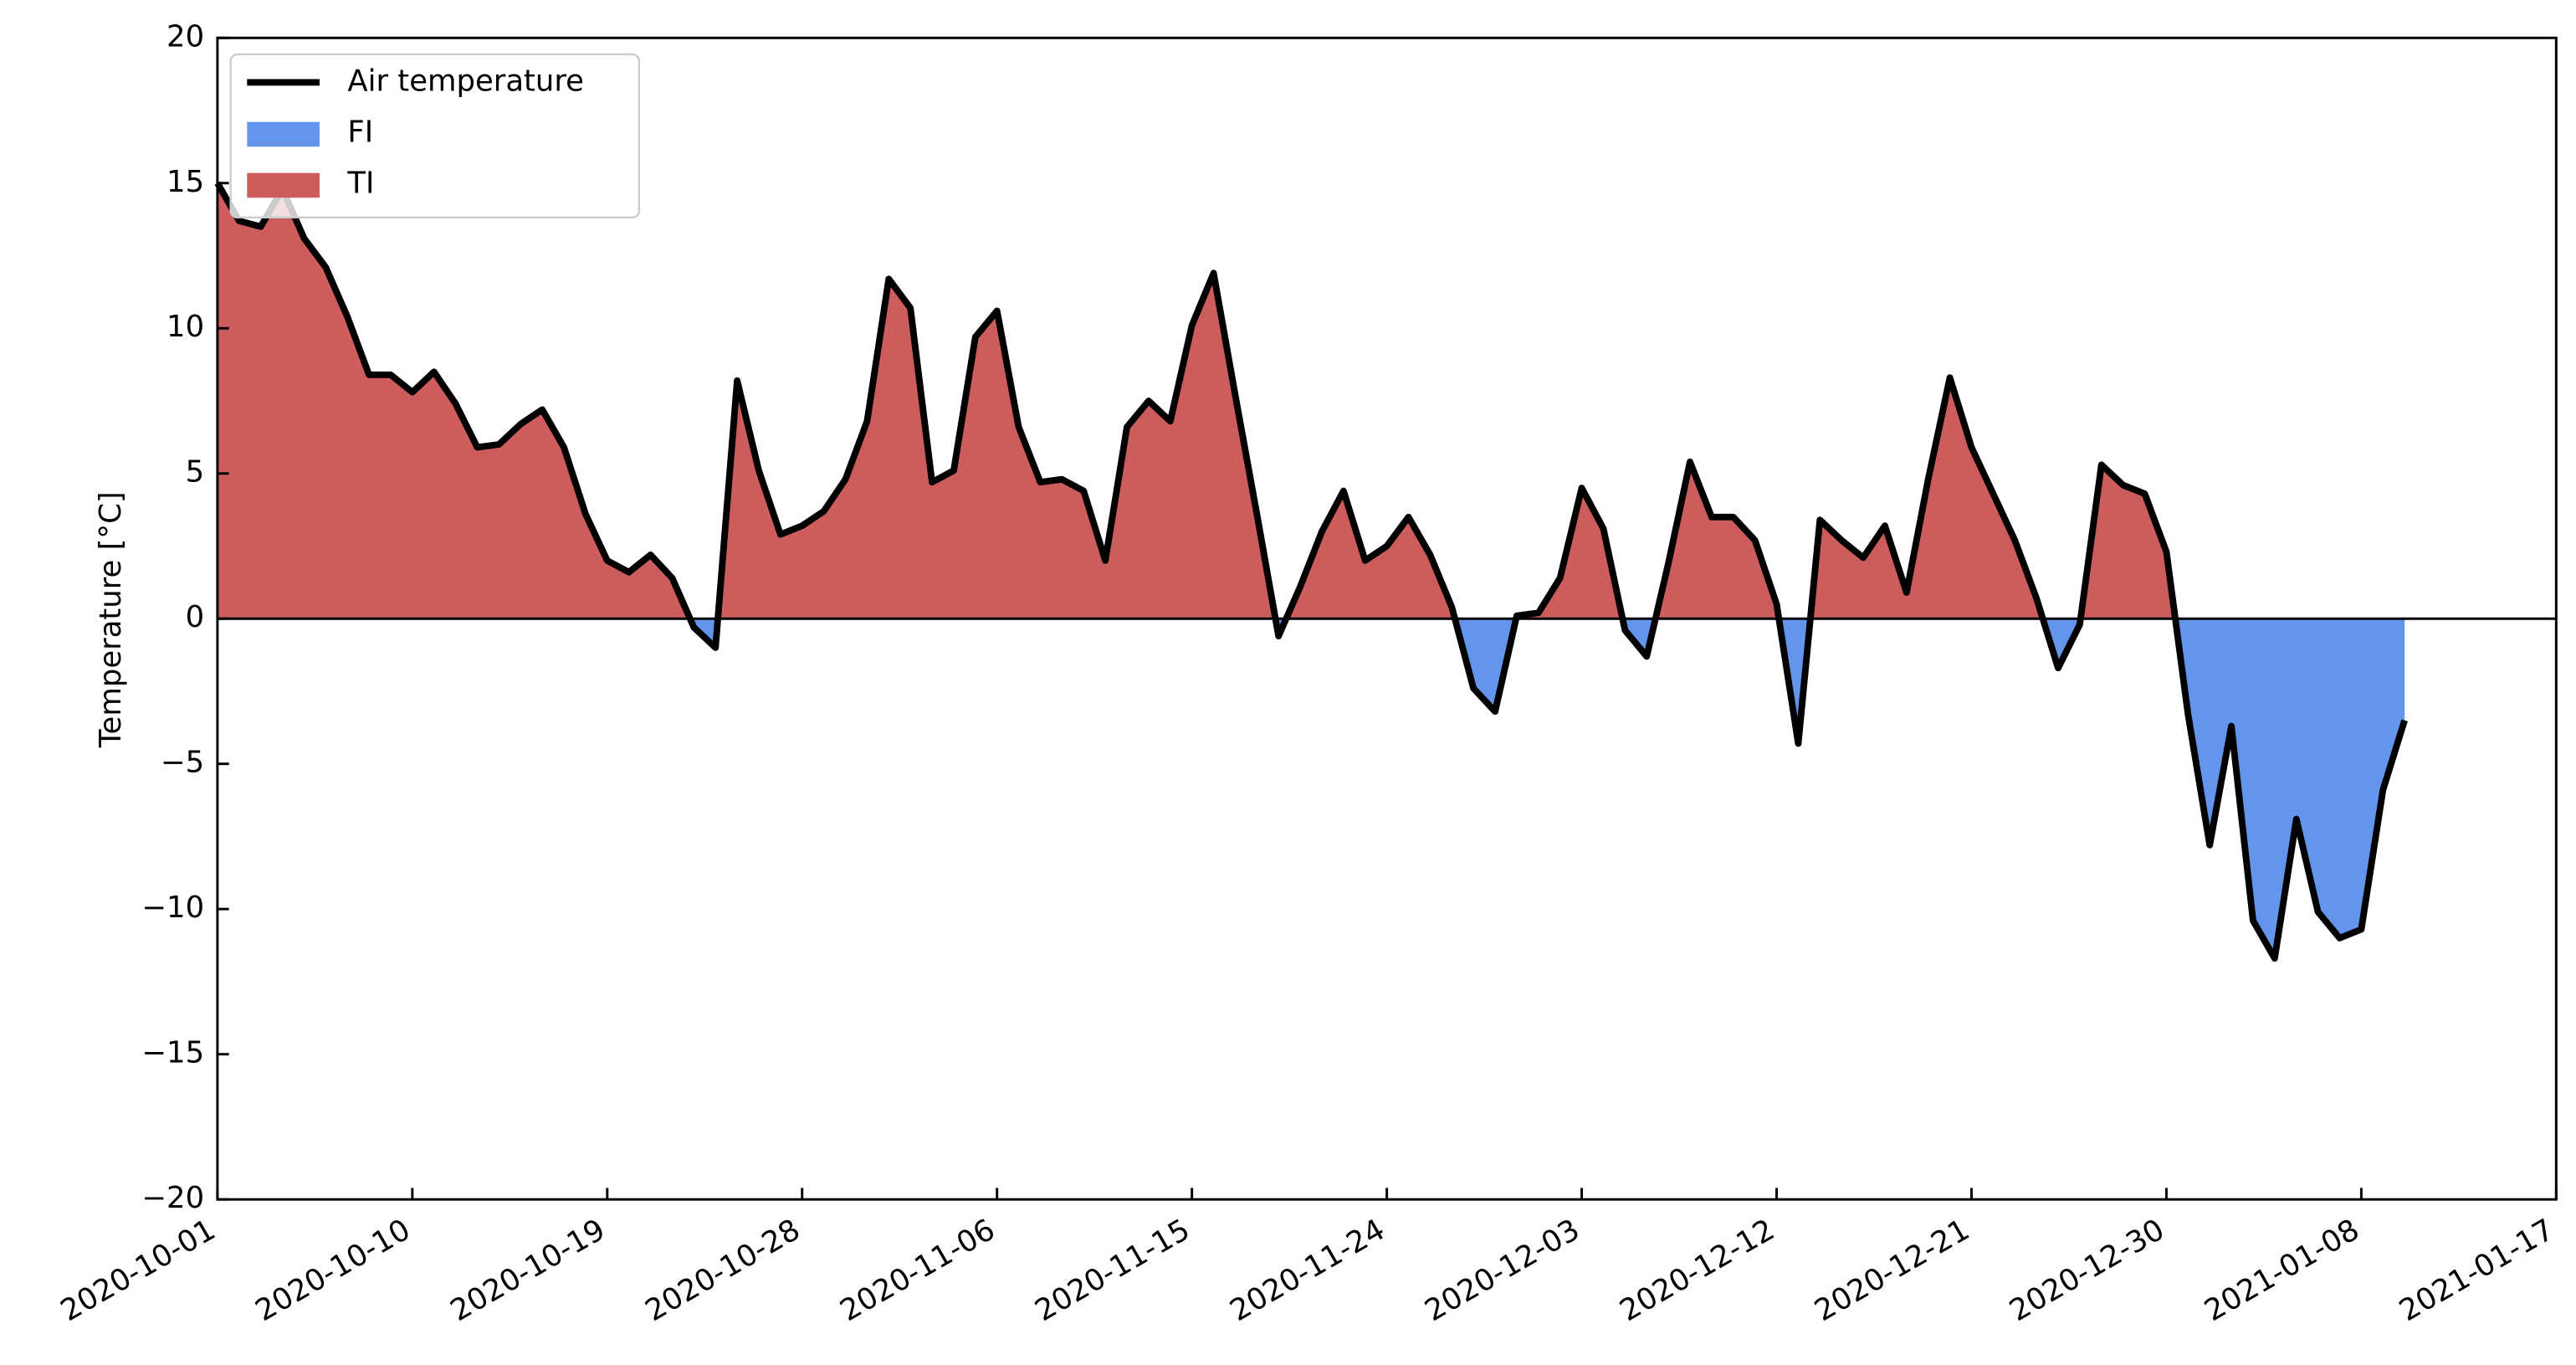 This screenshot has height=1365, width=2576. Describe the element at coordinates (183, 763) in the screenshot. I see `y-tick-label: −5` at that location.